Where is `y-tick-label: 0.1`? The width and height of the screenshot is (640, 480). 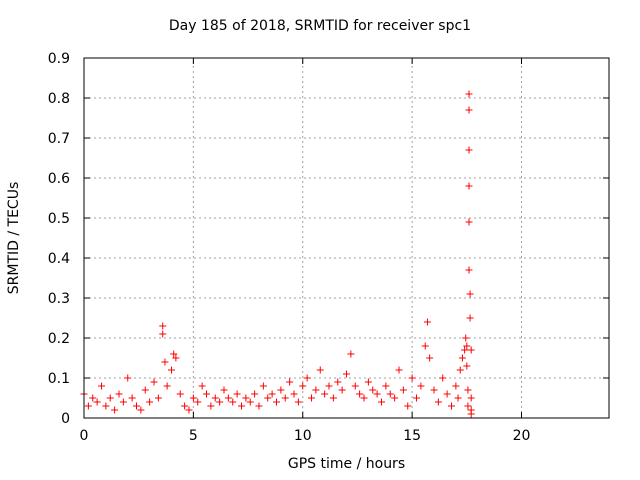 y-tick-label: 0.1 is located at coordinates (59, 379).